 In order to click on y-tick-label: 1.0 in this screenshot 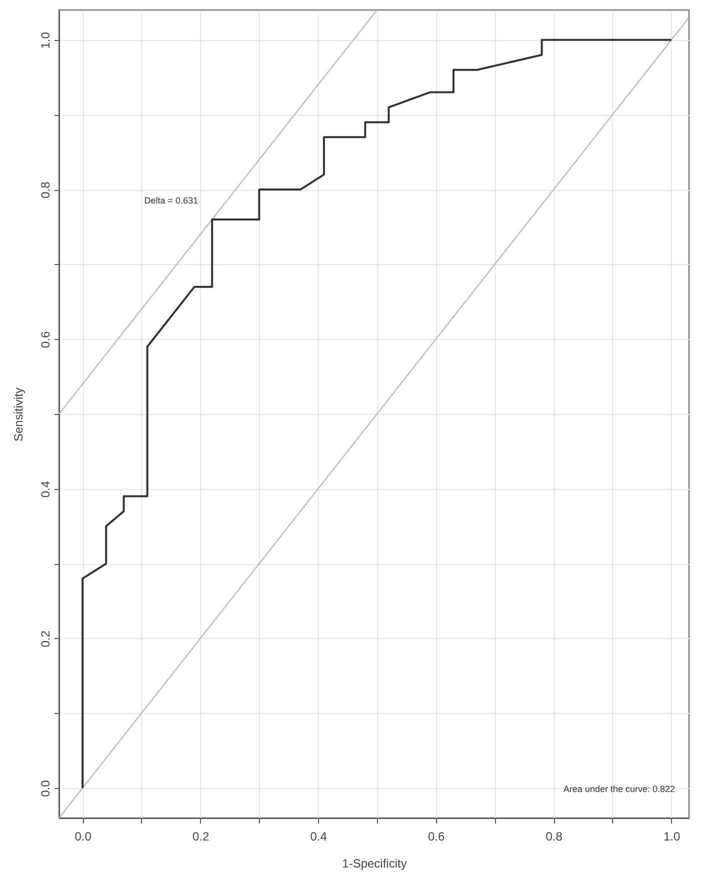, I will do `click(45, 40)`.